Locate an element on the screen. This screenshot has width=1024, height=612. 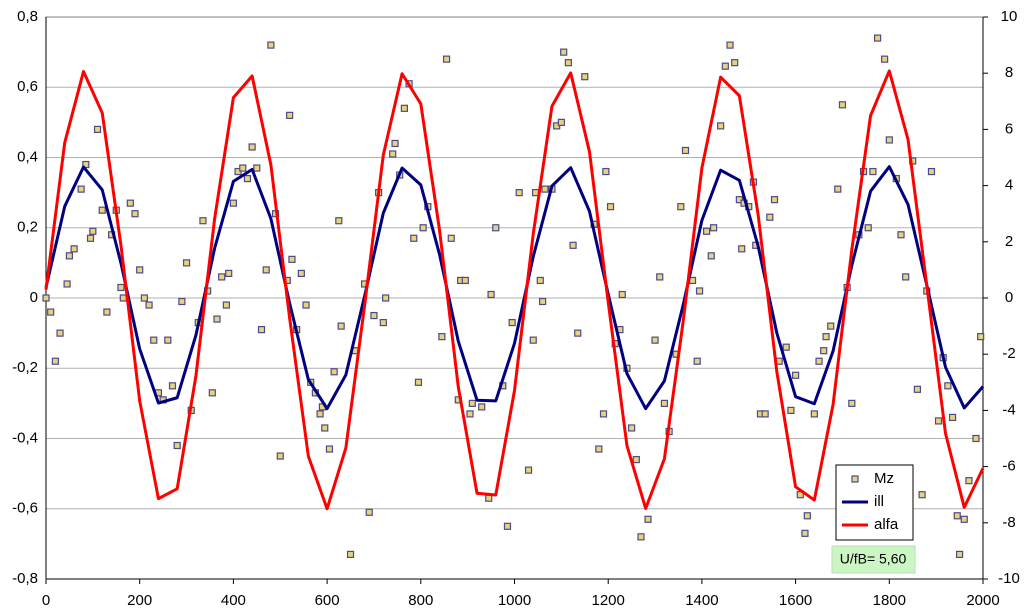
annotation: U/fB= 5,60 is located at coordinates (873, 559).